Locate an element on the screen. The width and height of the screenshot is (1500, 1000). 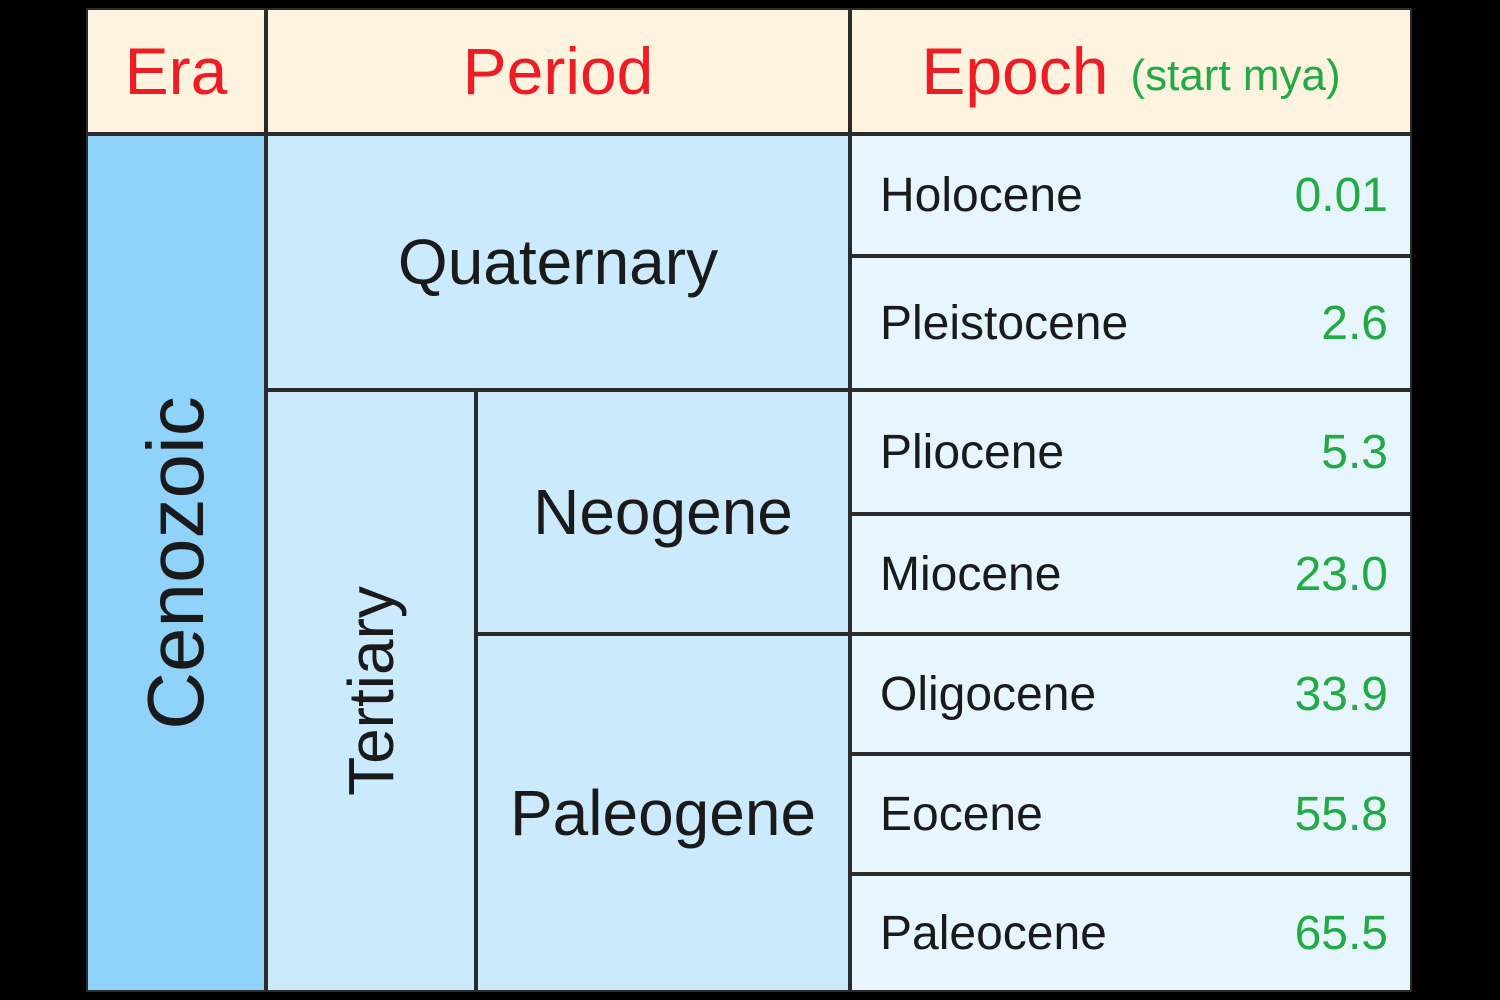
epoch-name: Holocene is located at coordinates (981, 195).